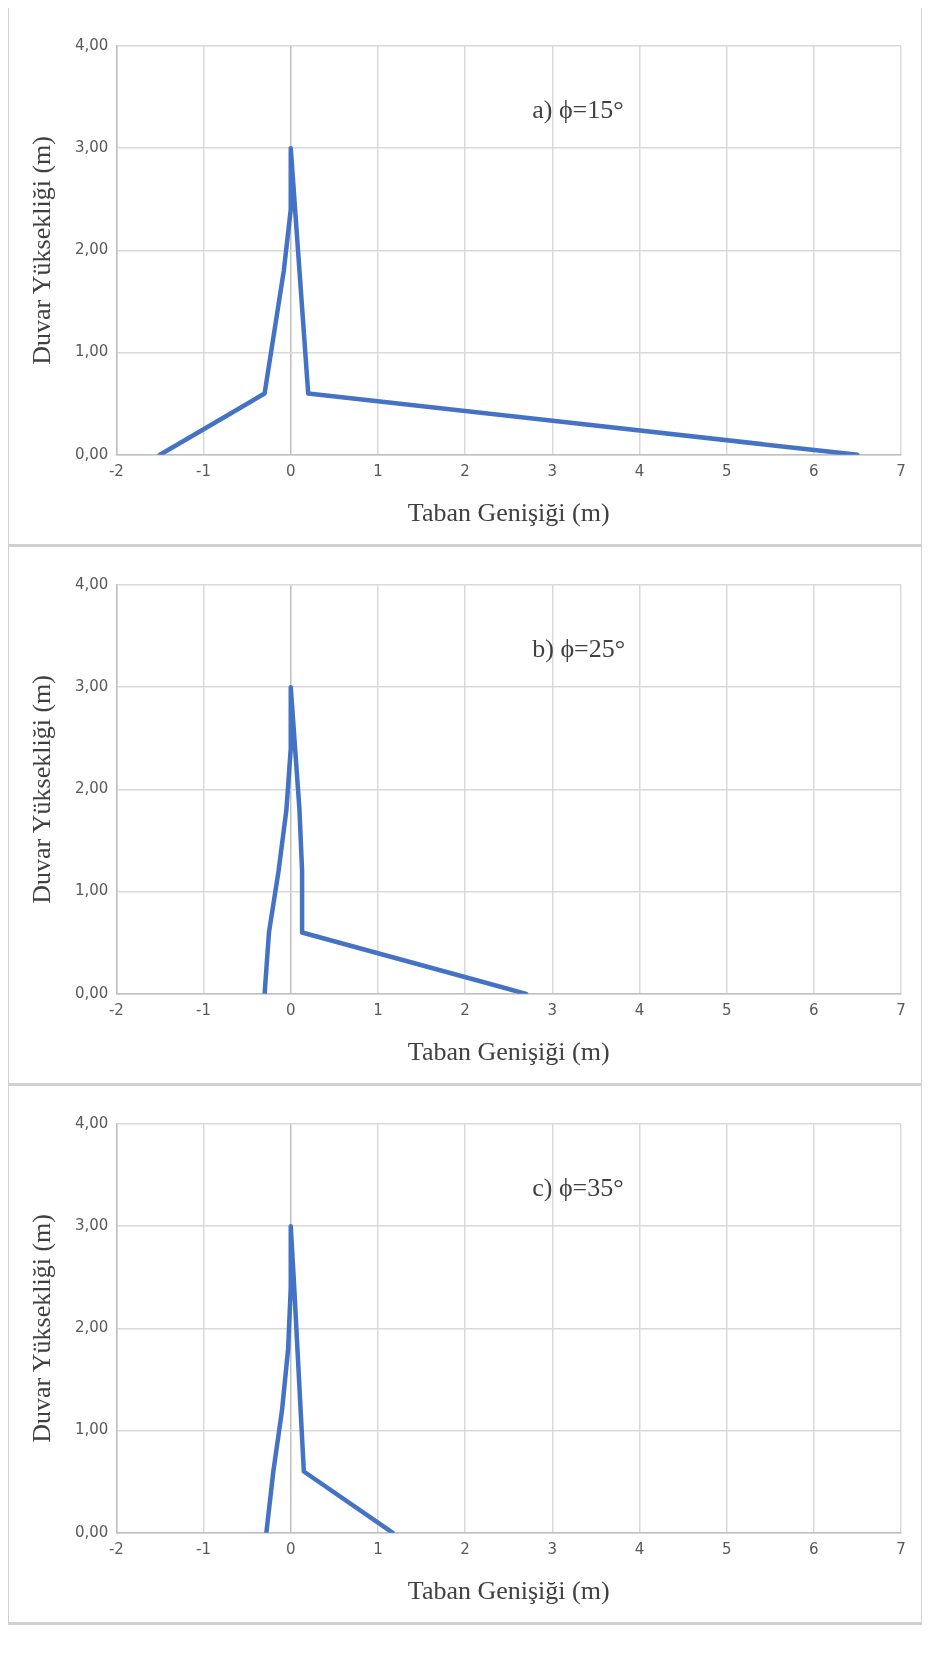 This screenshot has width=930, height=1675. I want to click on annotation: a) ϕ=15°, so click(578, 109).